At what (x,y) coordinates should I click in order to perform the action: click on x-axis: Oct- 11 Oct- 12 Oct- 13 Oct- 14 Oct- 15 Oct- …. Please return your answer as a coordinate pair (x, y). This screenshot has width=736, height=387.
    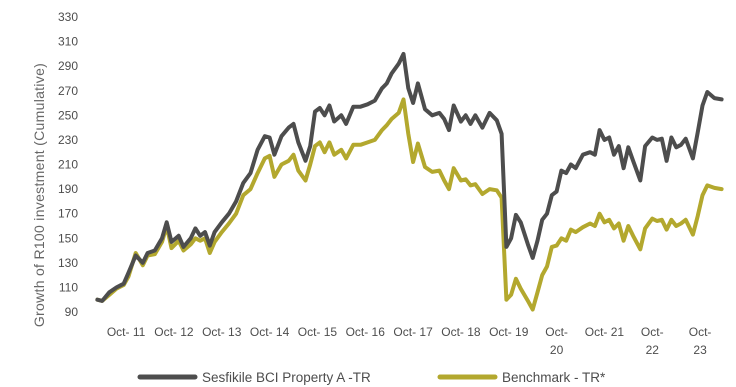
    Looking at the image, I should click on (409, 341).